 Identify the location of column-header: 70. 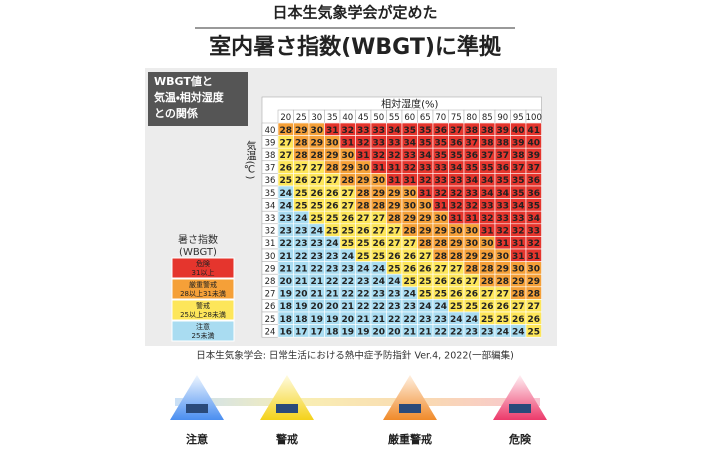
(440, 118).